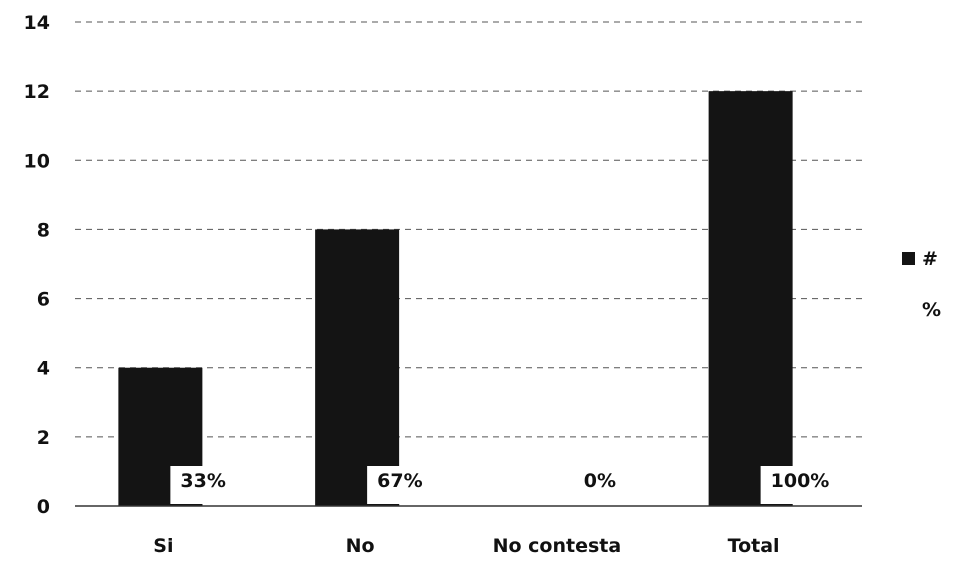 The width and height of the screenshot is (961, 573). Describe the element at coordinates (43, 230) in the screenshot. I see `y-tick-label: 8` at that location.